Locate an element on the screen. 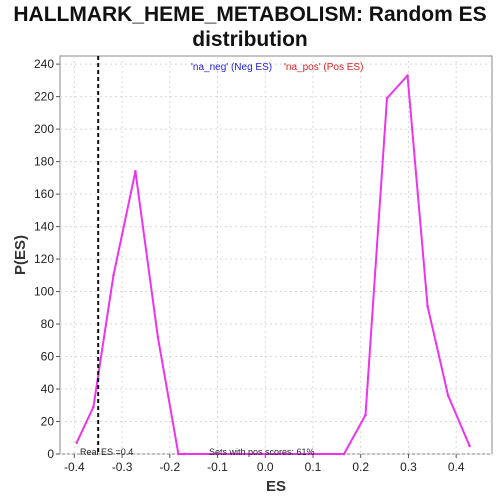  x-tick-label: 0.0 is located at coordinates (265, 467).